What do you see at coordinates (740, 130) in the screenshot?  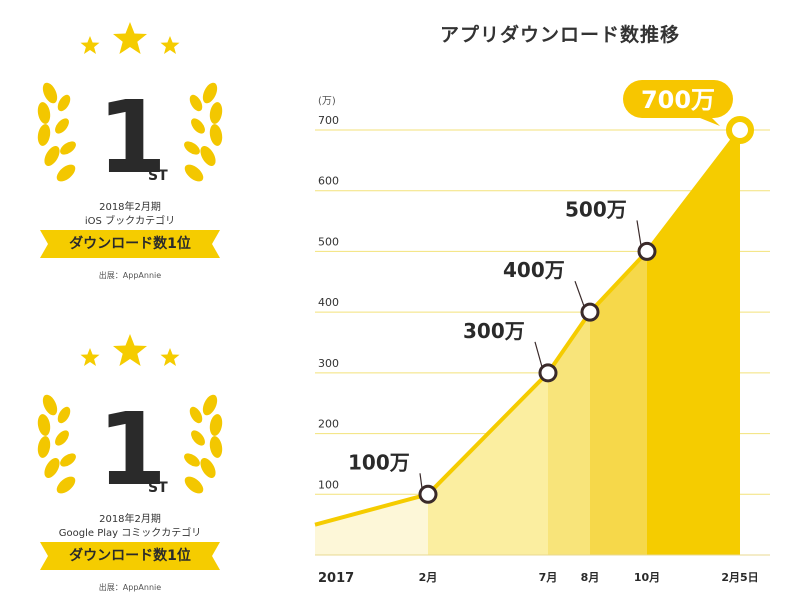 I see `data-point-highlight` at bounding box center [740, 130].